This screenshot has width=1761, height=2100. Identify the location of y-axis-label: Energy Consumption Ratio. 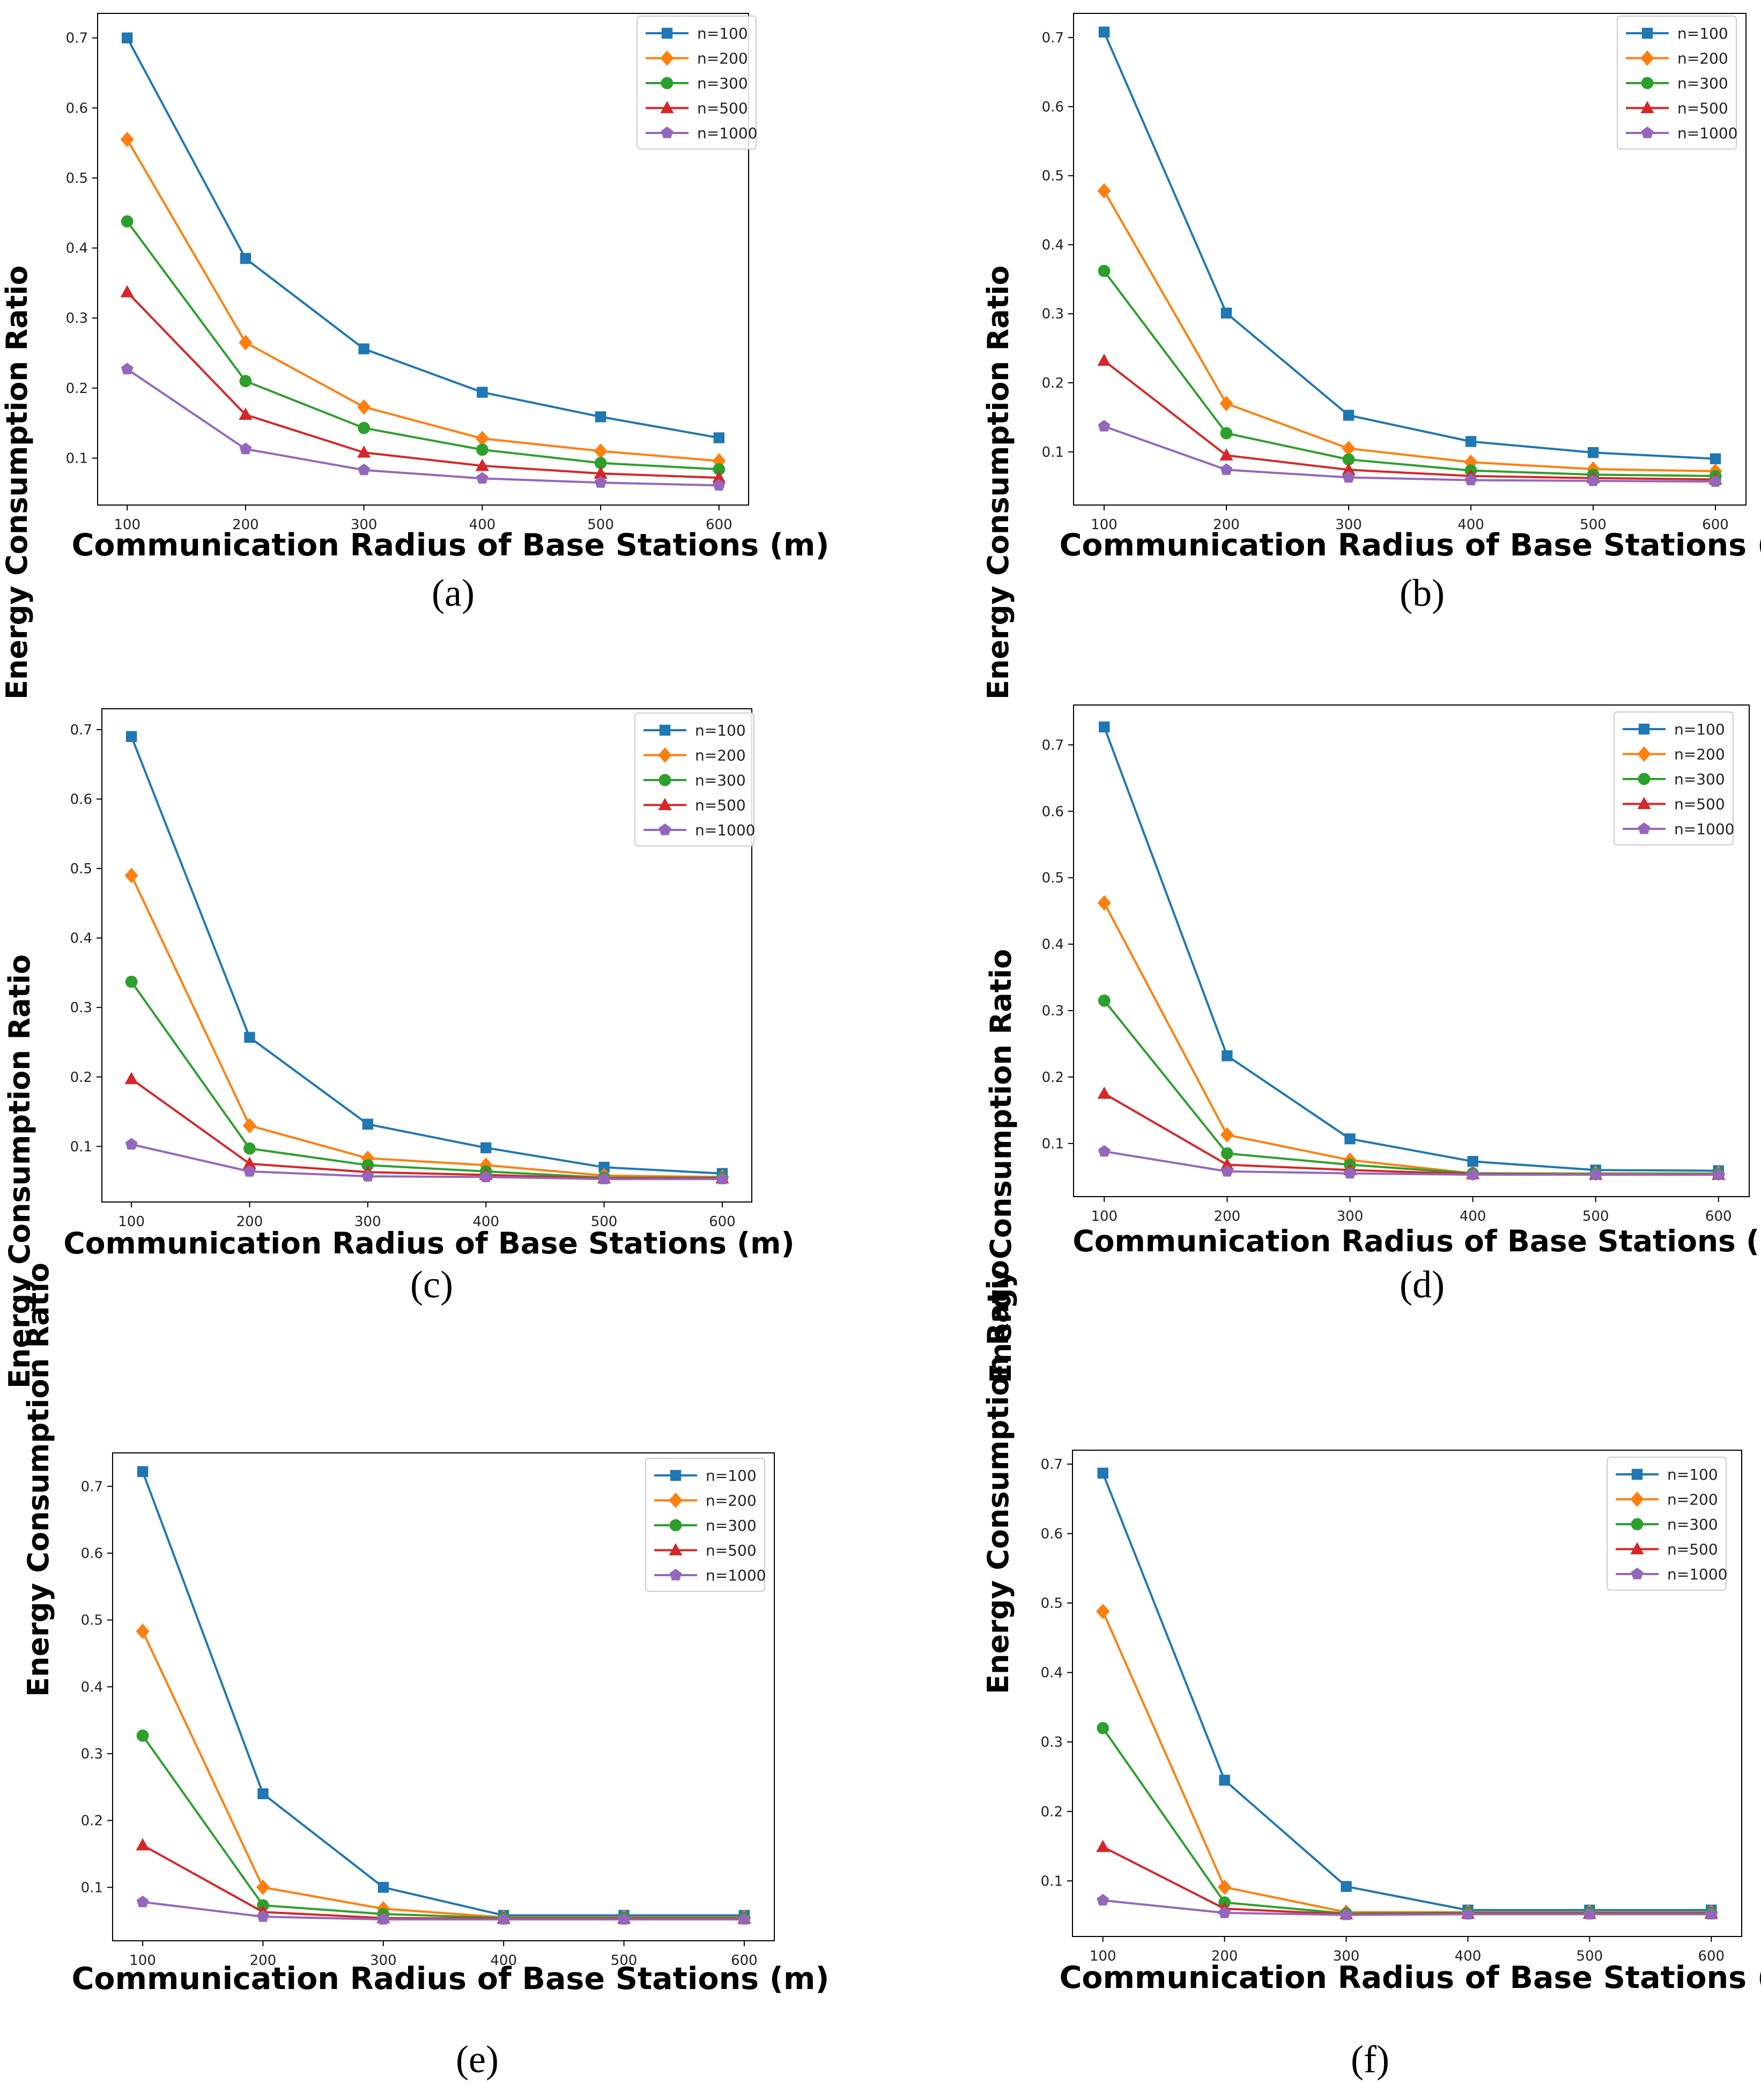
(998, 1477).